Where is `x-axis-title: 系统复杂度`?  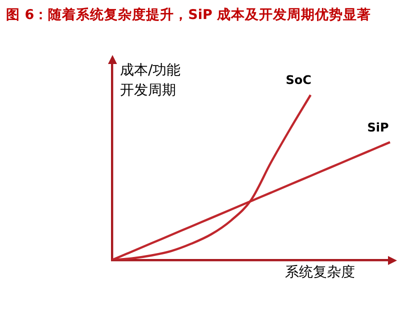 x-axis-title: 系统复杂度 is located at coordinates (320, 272).